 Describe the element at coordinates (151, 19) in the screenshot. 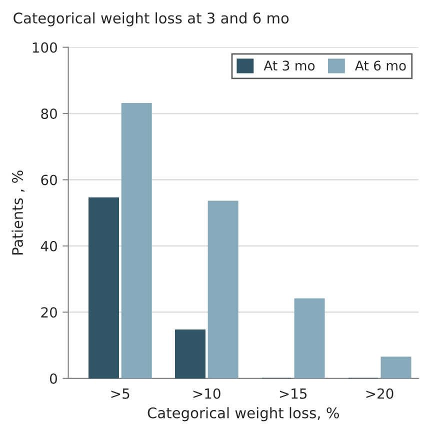

I see `chart-title: Categorical weight loss at 3 and 6 mo` at that location.